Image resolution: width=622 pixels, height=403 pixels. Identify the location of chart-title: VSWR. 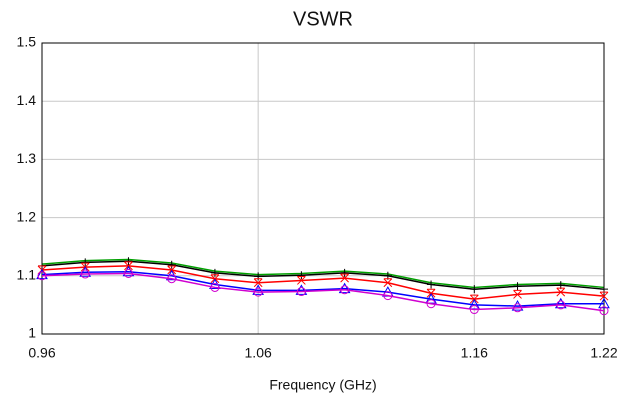
(323, 19).